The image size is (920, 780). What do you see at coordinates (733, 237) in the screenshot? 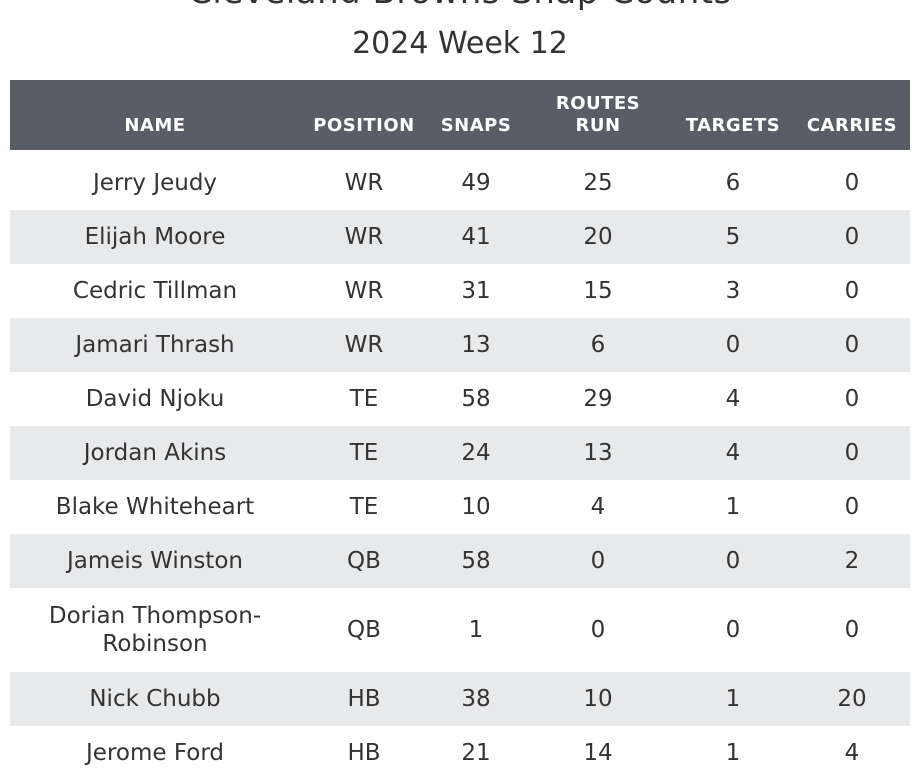
I see `cell-targets: 5` at bounding box center [733, 237].